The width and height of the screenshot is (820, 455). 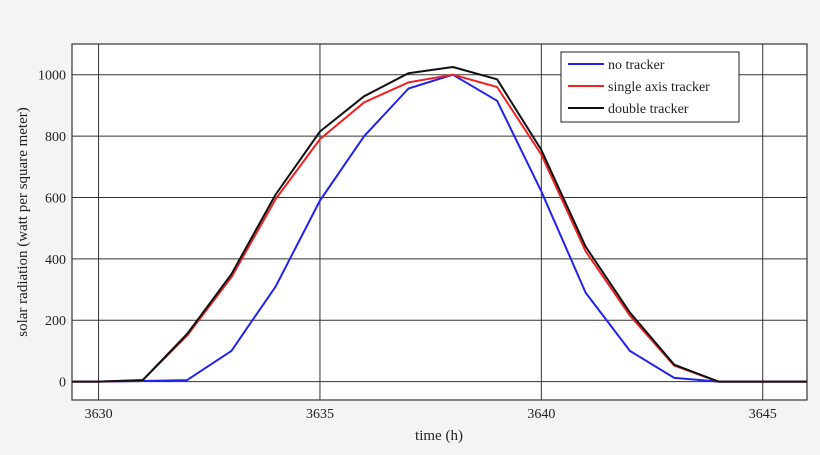 What do you see at coordinates (763, 414) in the screenshot?
I see `x-tick-label: 3645` at bounding box center [763, 414].